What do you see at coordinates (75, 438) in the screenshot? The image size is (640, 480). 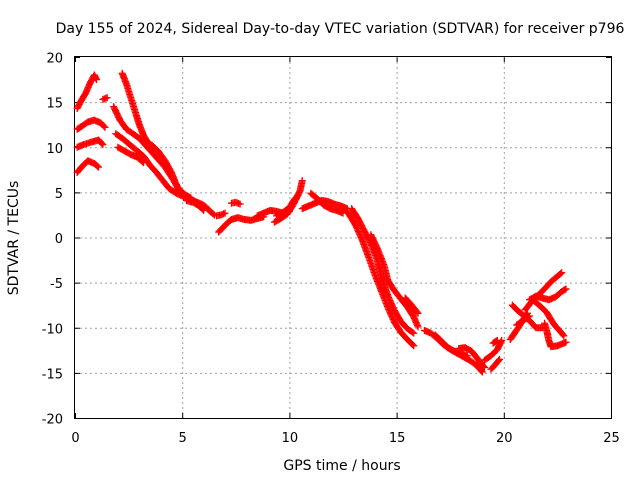 I see `x-tick-label: 0` at bounding box center [75, 438].